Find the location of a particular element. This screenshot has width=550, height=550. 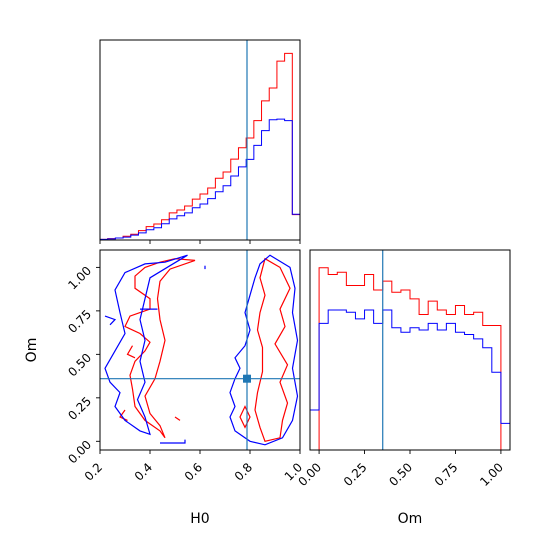

om-ytick-label-4: 1.00 is located at coordinates (79, 278).